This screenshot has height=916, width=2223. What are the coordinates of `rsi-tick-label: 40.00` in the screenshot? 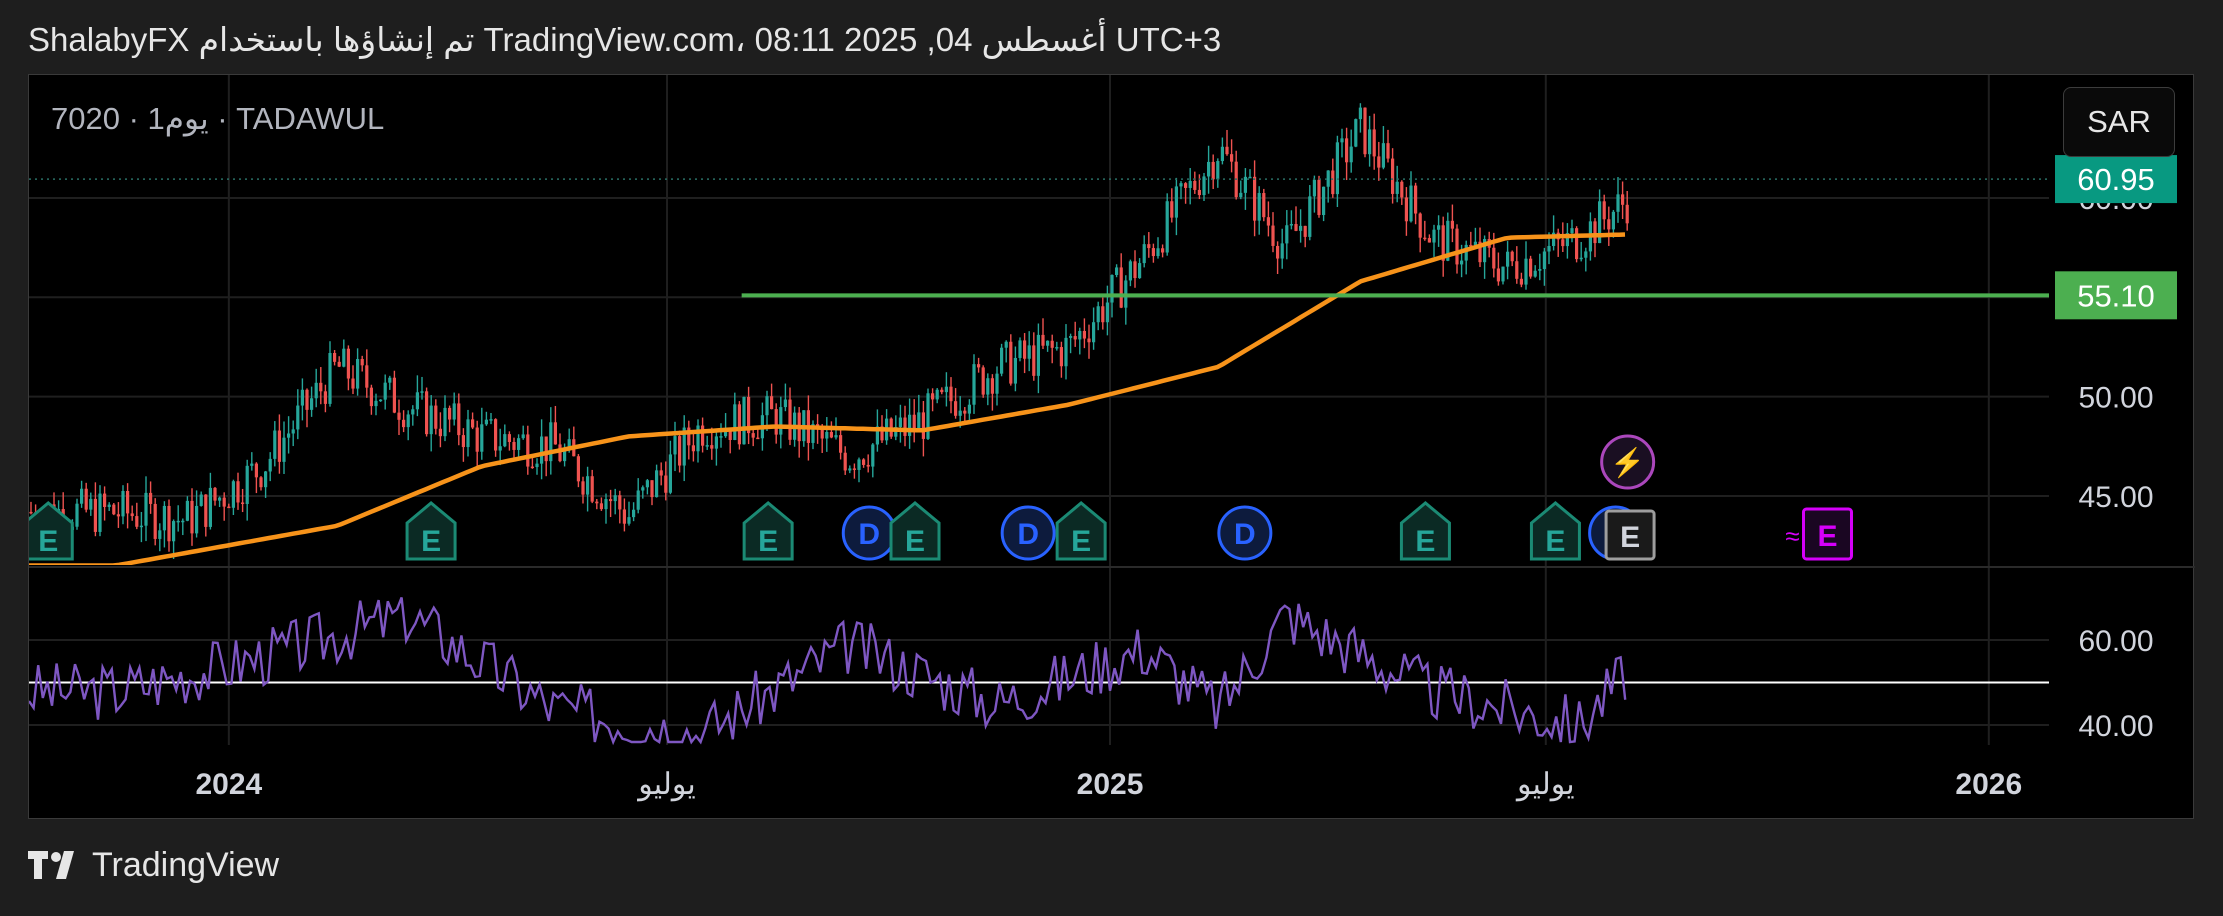 It's located at (2115, 726).